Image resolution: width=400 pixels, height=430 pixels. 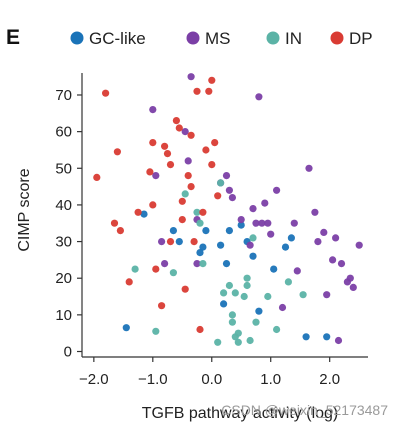 I want to click on x-tick-label: −2.0, so click(x=94, y=379).